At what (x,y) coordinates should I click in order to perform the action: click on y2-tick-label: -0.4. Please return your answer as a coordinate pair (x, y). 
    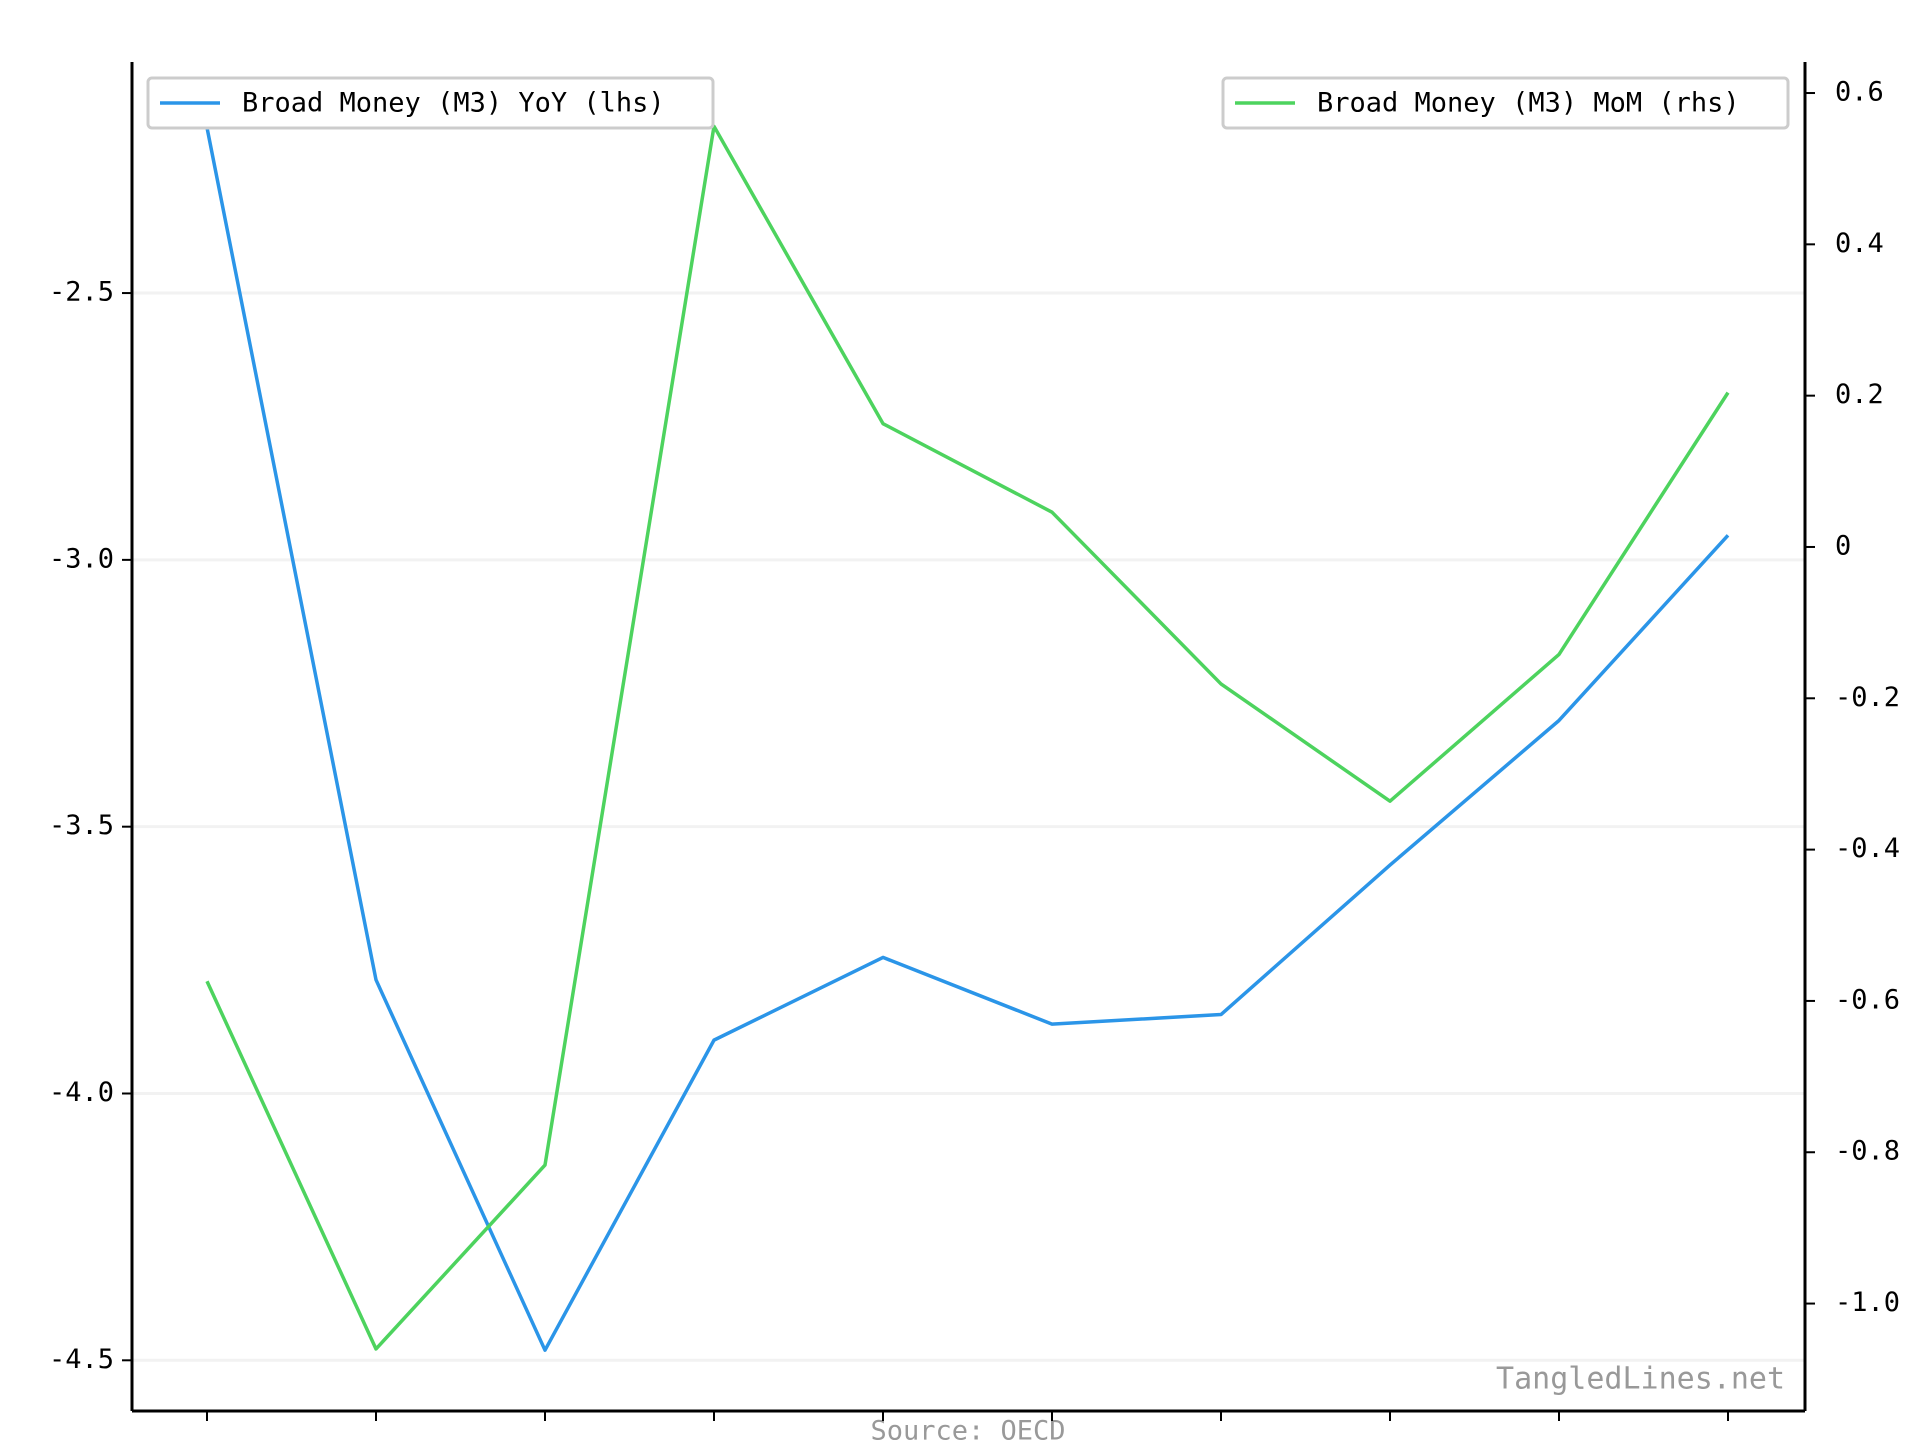
    Looking at the image, I should click on (1867, 848).